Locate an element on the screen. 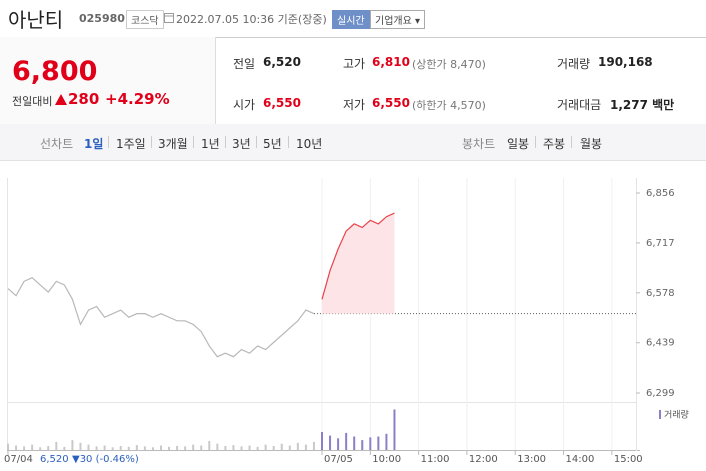 The image size is (706, 471). current-price: 6,800 is located at coordinates (55, 71).